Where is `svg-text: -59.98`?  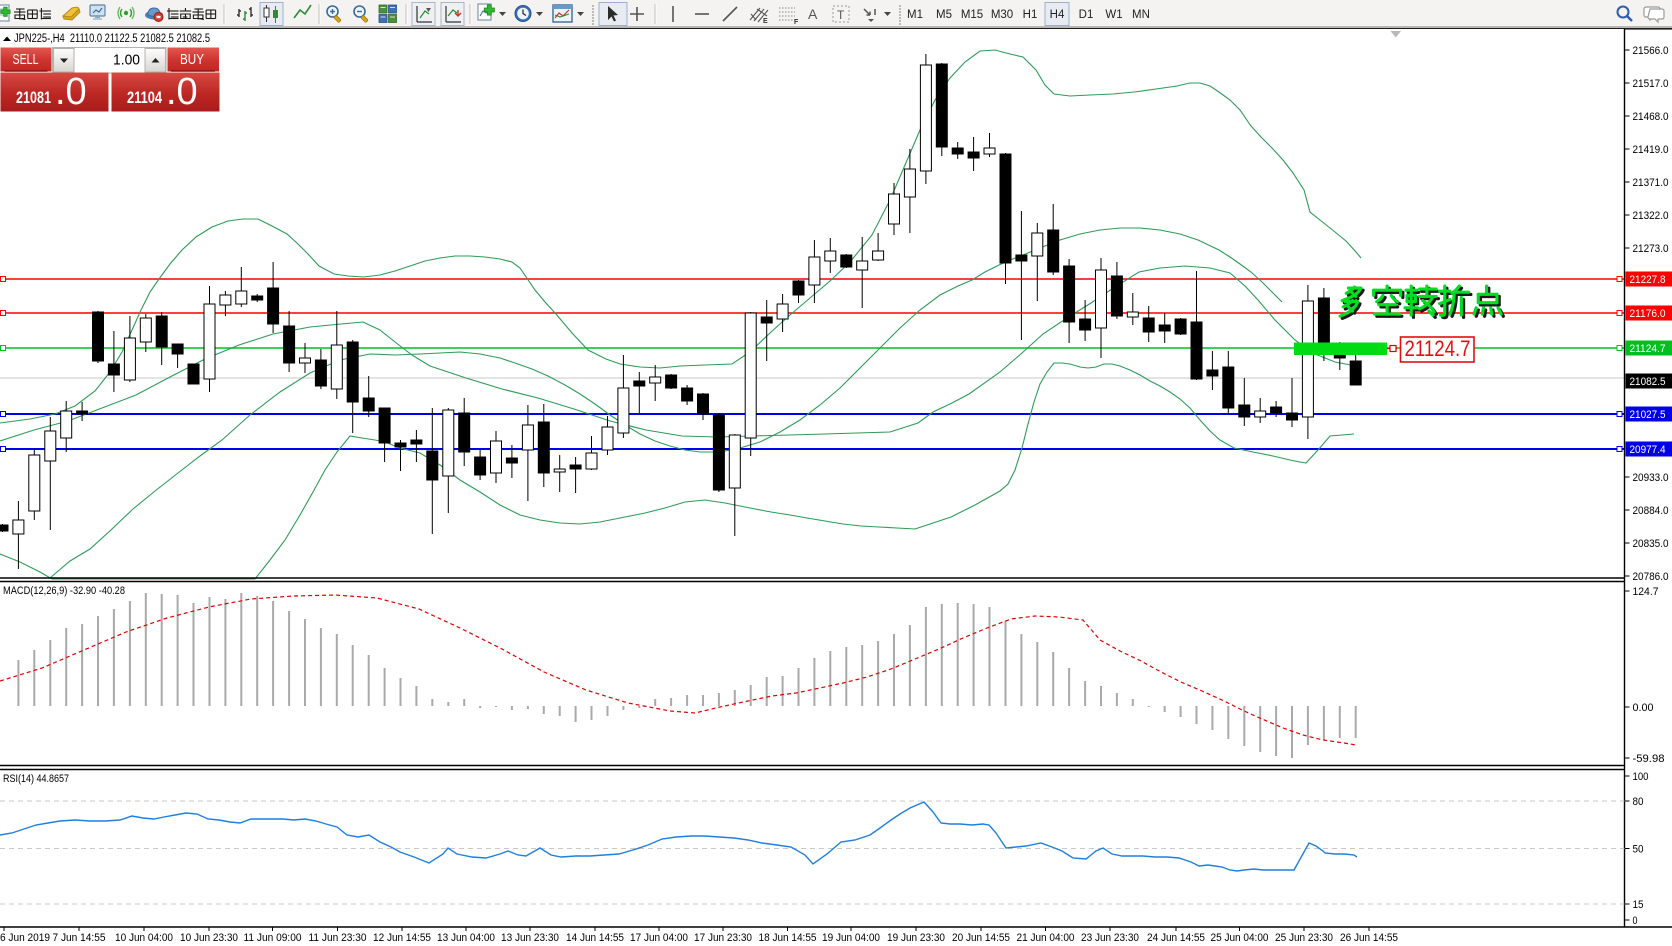 svg-text: -59.98 is located at coordinates (1649, 759).